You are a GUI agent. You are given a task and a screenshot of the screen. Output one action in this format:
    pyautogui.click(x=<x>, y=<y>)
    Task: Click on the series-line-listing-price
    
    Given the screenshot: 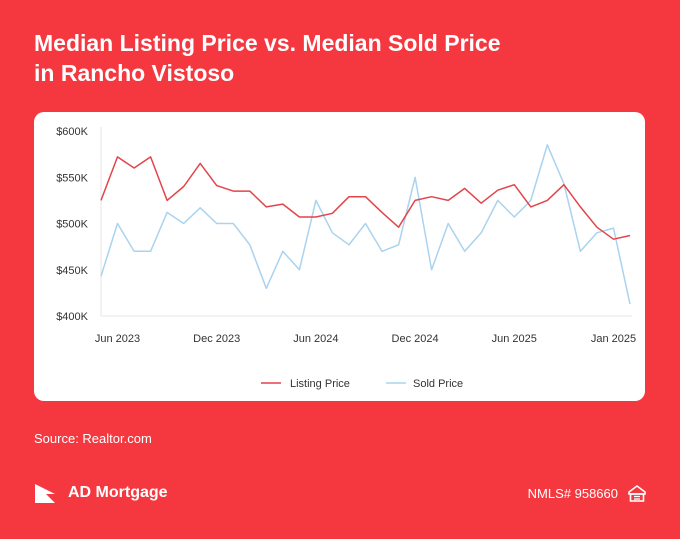 What is the action you would take?
    pyautogui.click(x=365, y=198)
    